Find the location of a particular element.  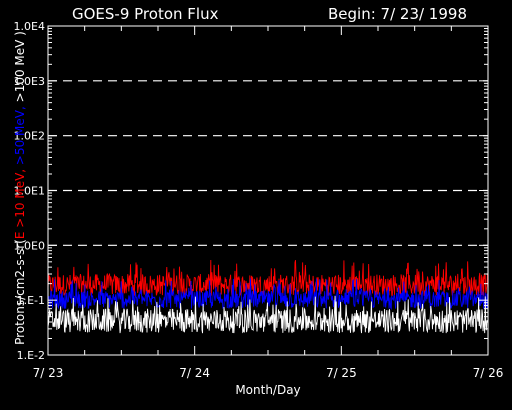

y-tick-label-0: 1.E-2 is located at coordinates (31, 355).